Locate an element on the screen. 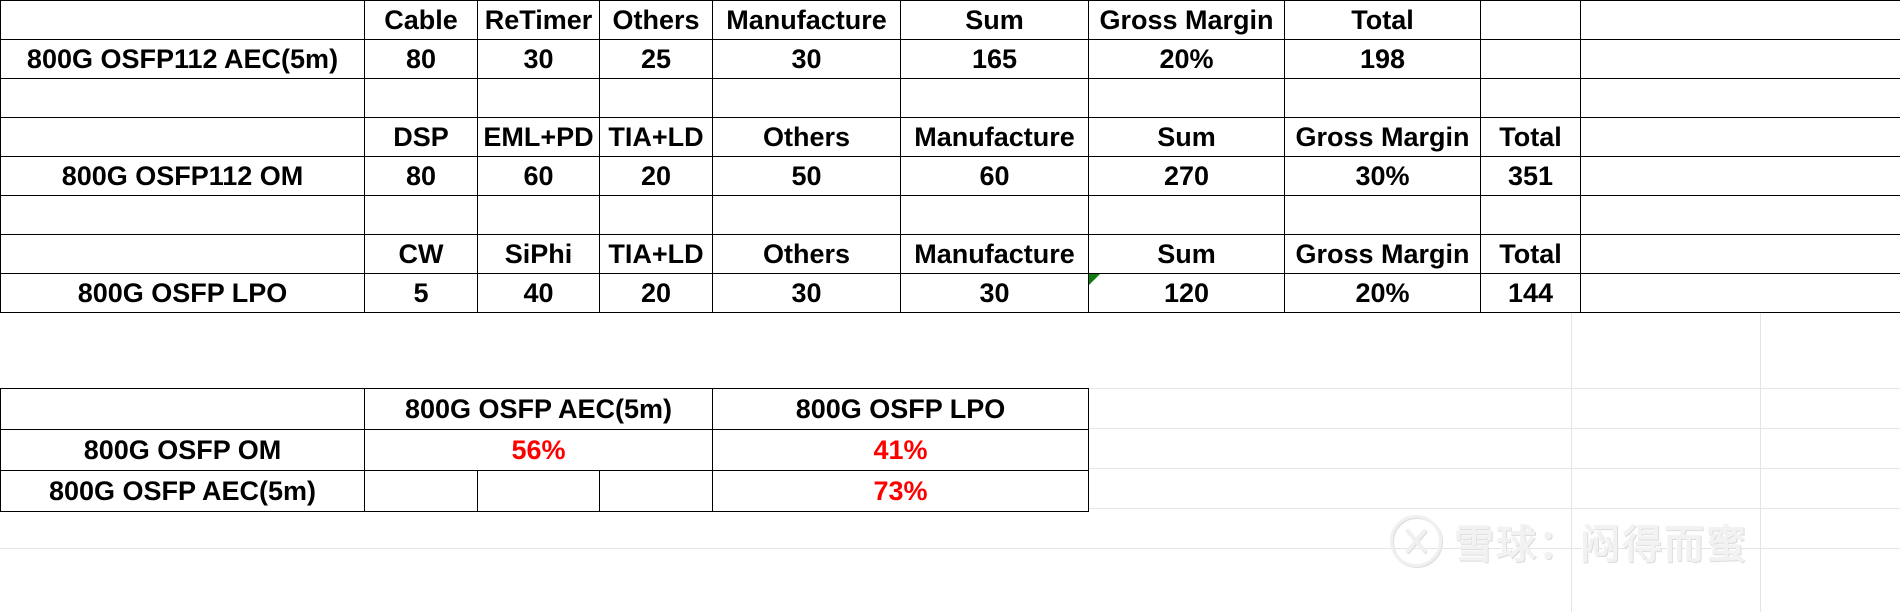 The width and height of the screenshot is (1900, 612). cell-om-eml-pd: 60 is located at coordinates (538, 176).